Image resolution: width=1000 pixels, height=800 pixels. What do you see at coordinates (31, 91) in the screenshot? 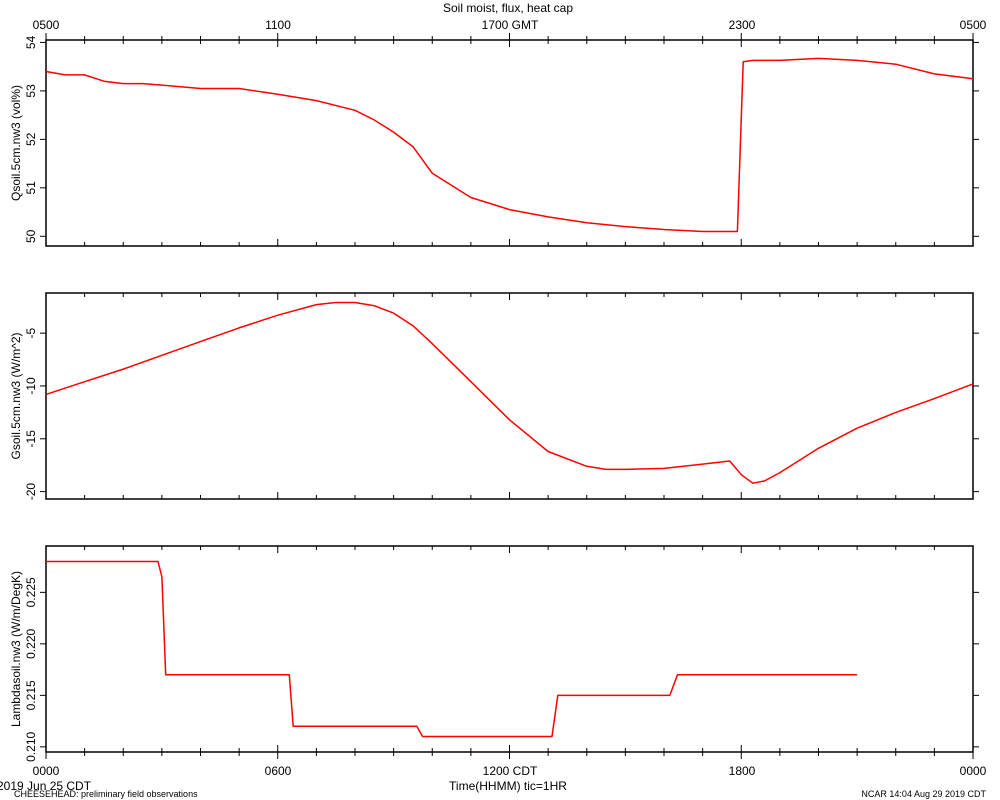
I see `panel-0-y-tick-label: 53` at bounding box center [31, 91].